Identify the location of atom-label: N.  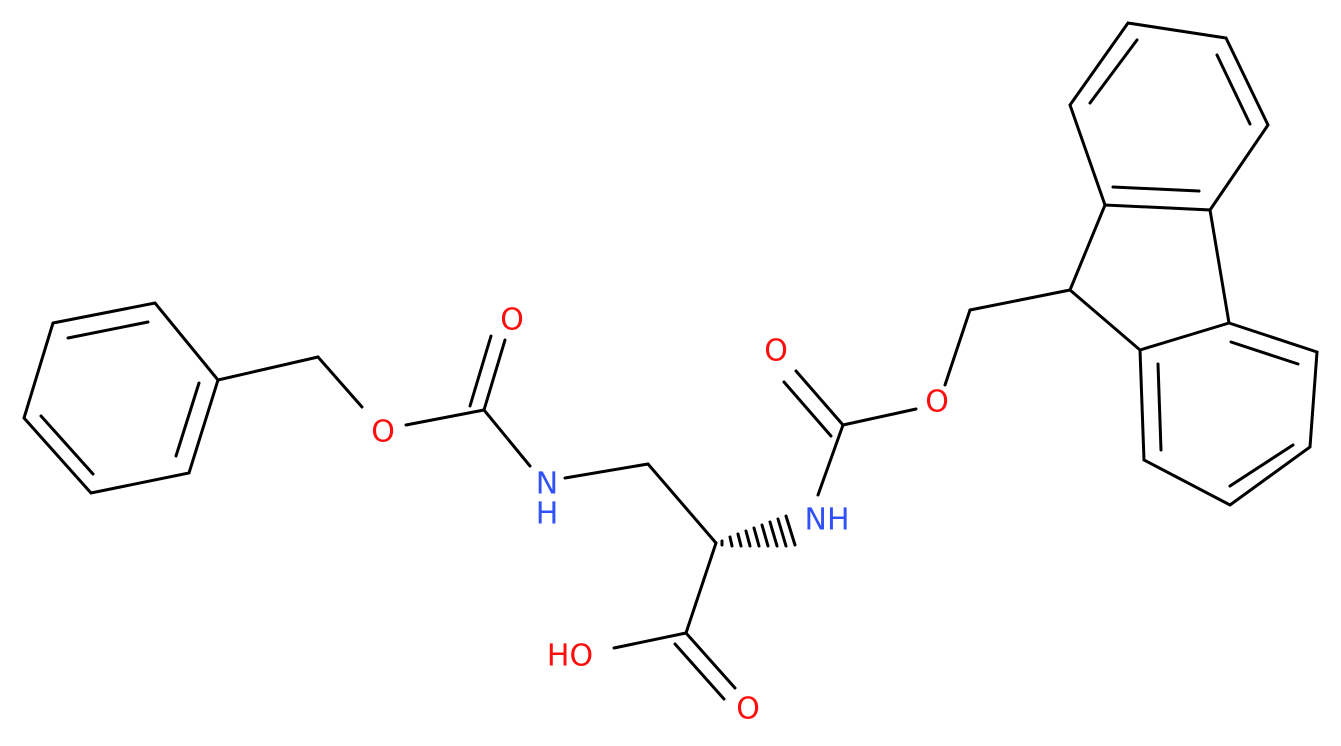
(547, 484).